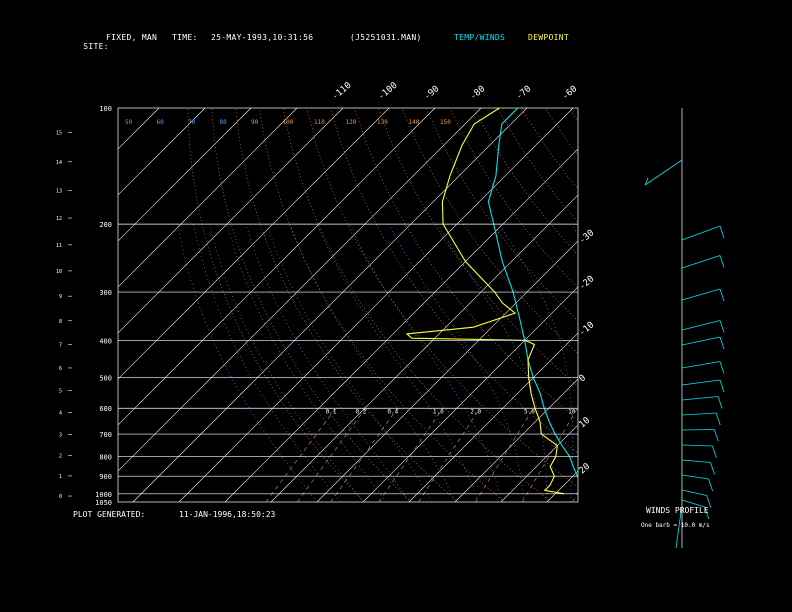 The image size is (792, 612). I want to click on theta-label: 110, so click(319, 122).